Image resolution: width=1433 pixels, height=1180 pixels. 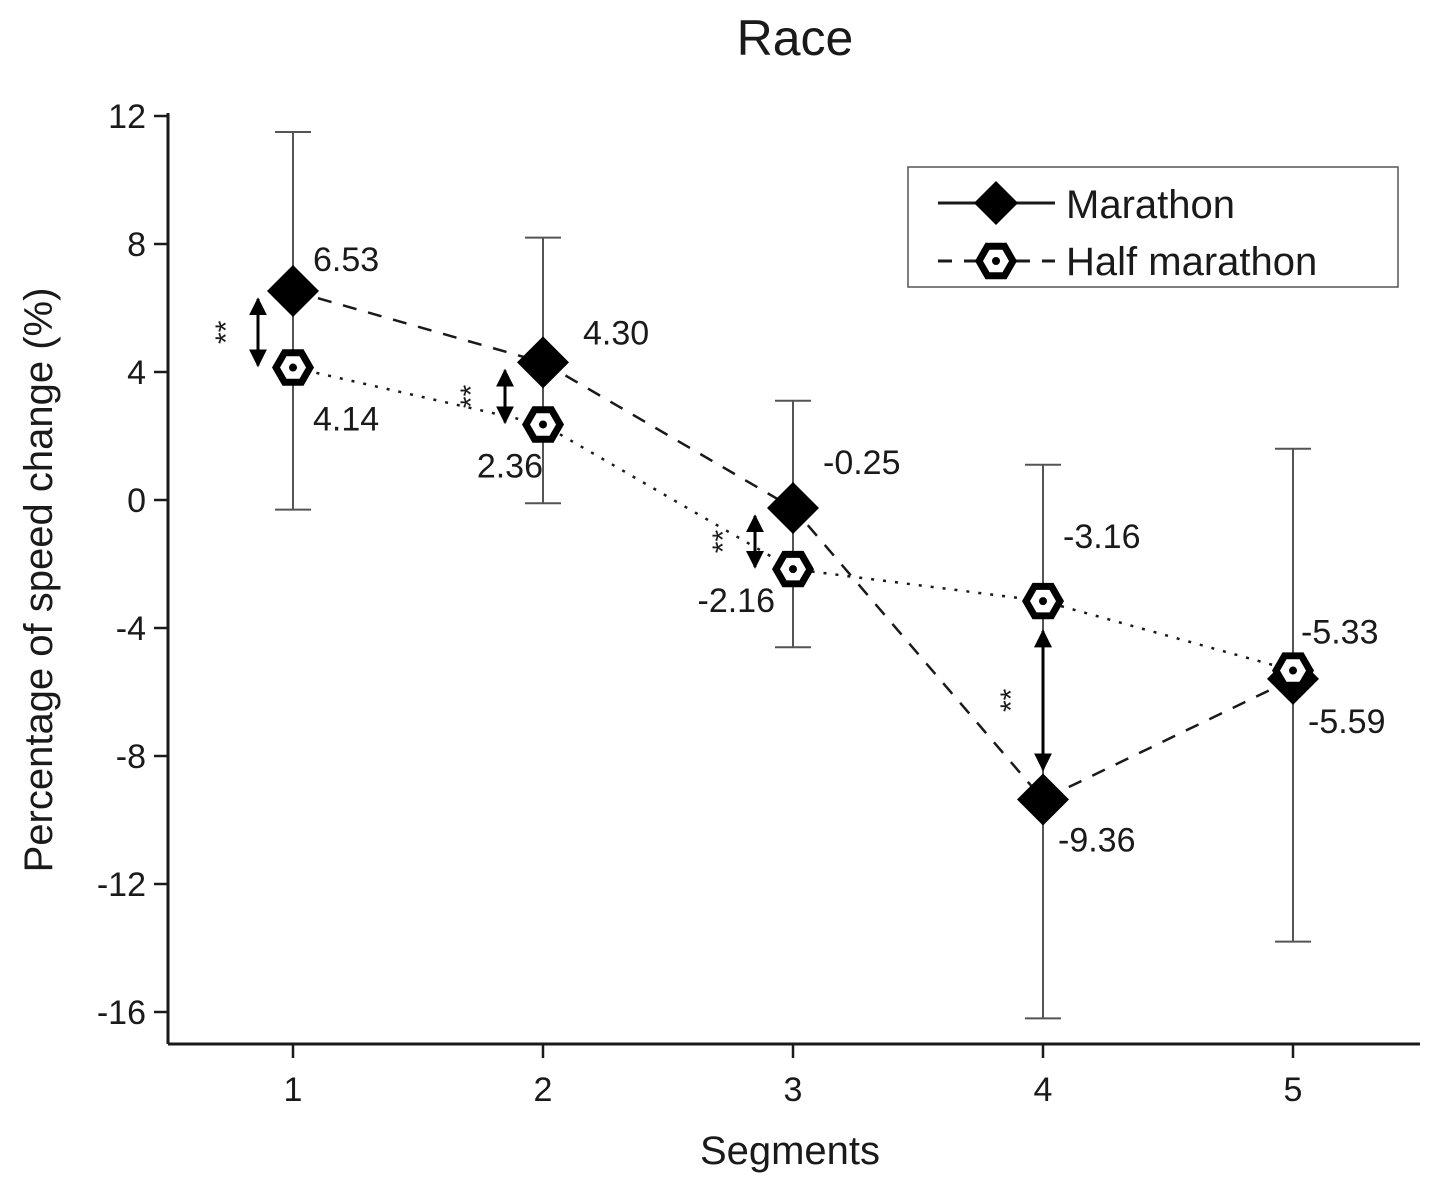 What do you see at coordinates (293, 321) in the screenshot?
I see `error-bar` at bounding box center [293, 321].